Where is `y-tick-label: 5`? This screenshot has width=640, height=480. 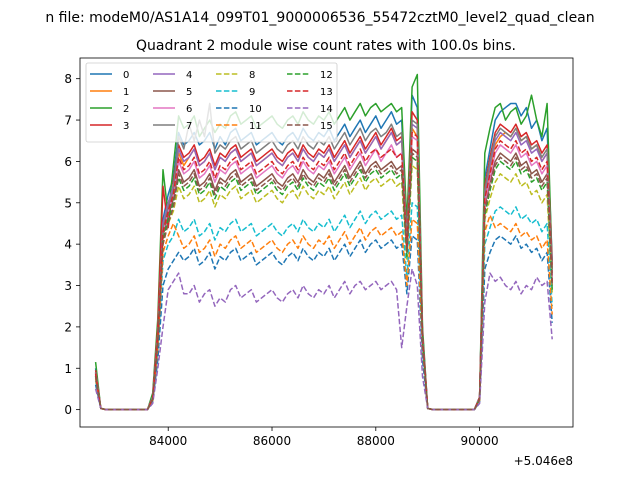
y-tick-label: 5 is located at coordinates (68, 203).